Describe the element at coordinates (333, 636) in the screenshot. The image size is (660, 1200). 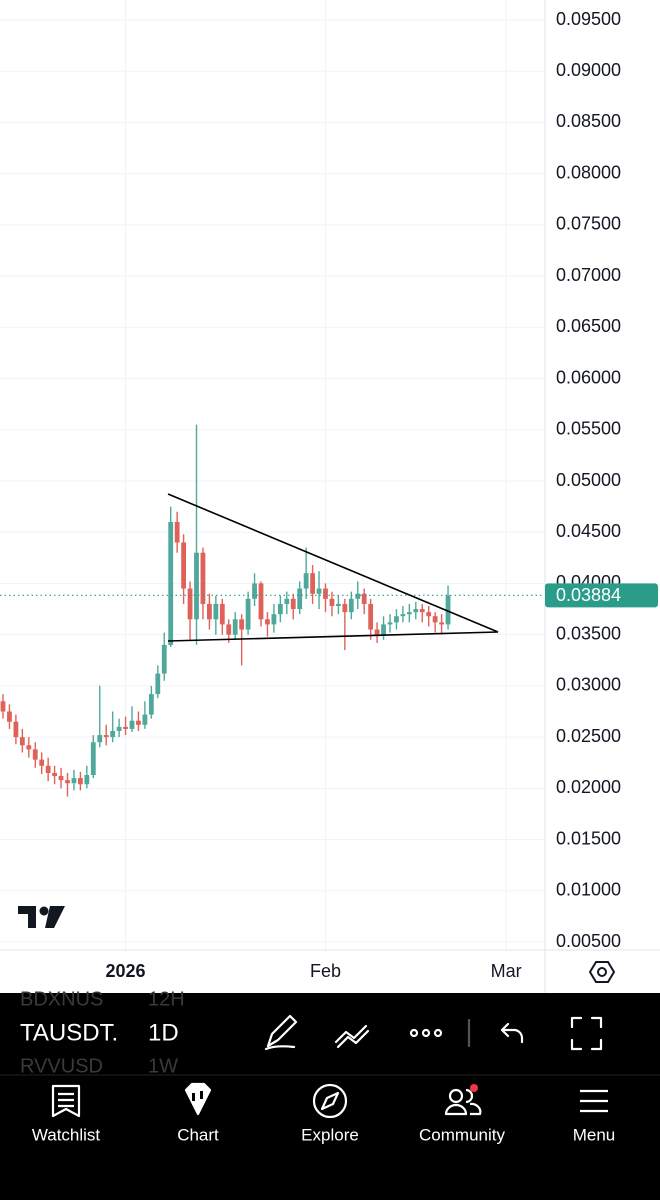
I see `trendline-lower` at that location.